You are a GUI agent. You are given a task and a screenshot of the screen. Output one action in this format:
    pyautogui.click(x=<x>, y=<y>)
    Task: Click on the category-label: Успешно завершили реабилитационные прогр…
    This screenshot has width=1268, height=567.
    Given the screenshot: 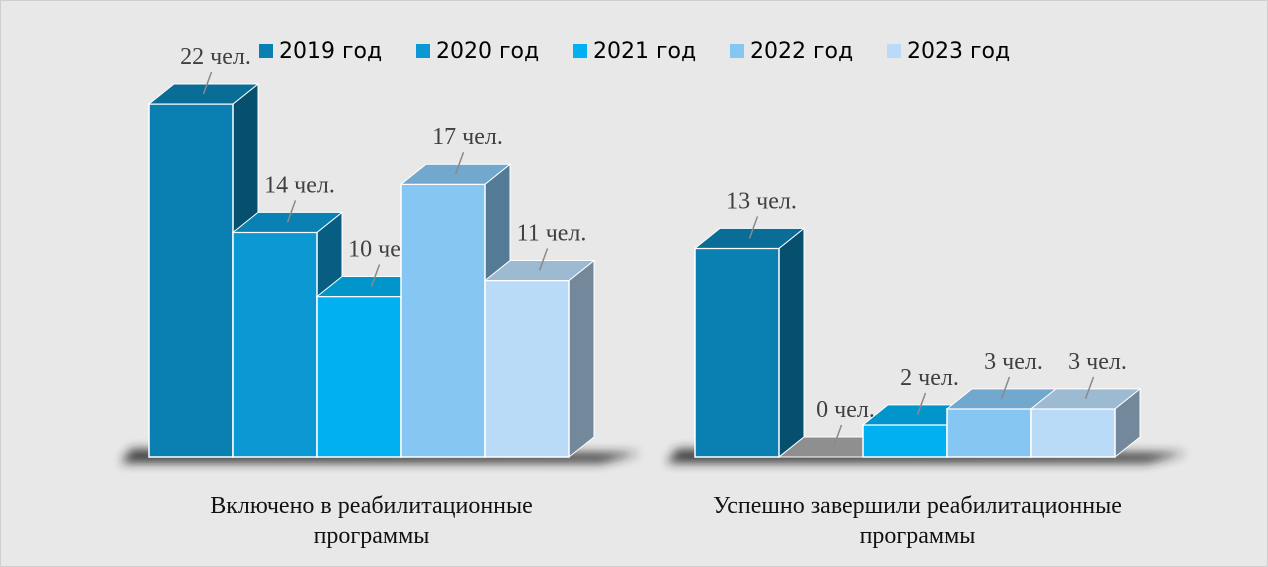 What is the action you would take?
    pyautogui.click(x=917, y=521)
    